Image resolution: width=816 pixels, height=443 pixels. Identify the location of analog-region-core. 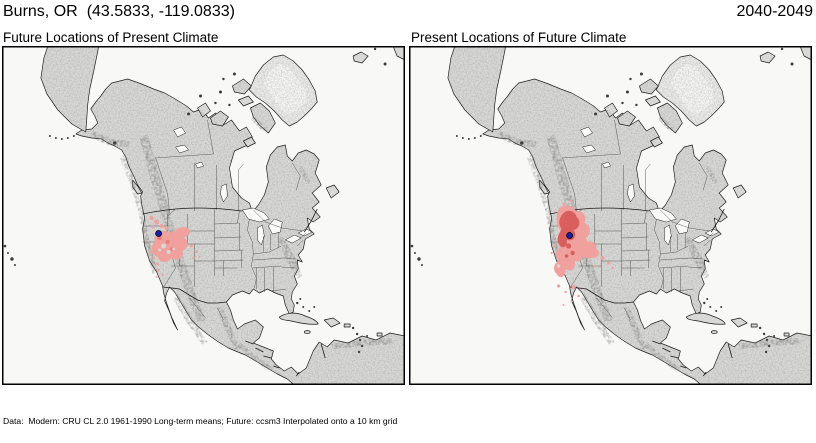
(568, 234).